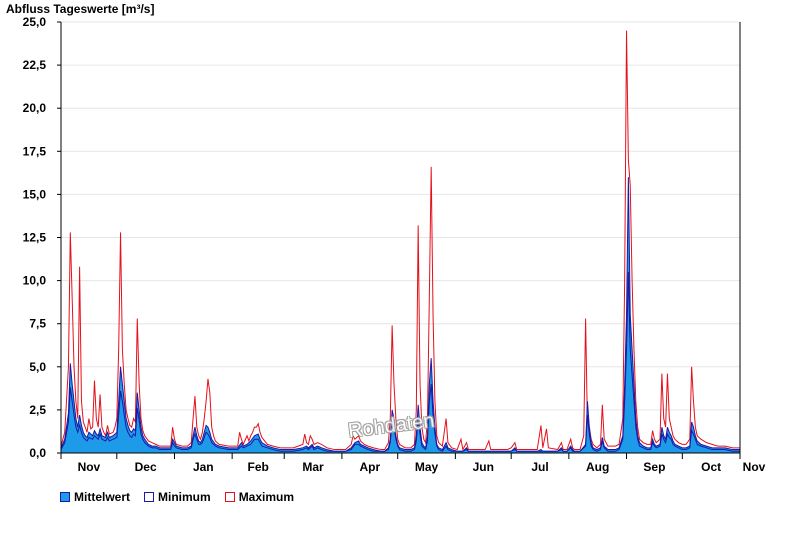  What do you see at coordinates (35, 194) in the screenshot?
I see `y-tick-label: 15,0` at bounding box center [35, 194].